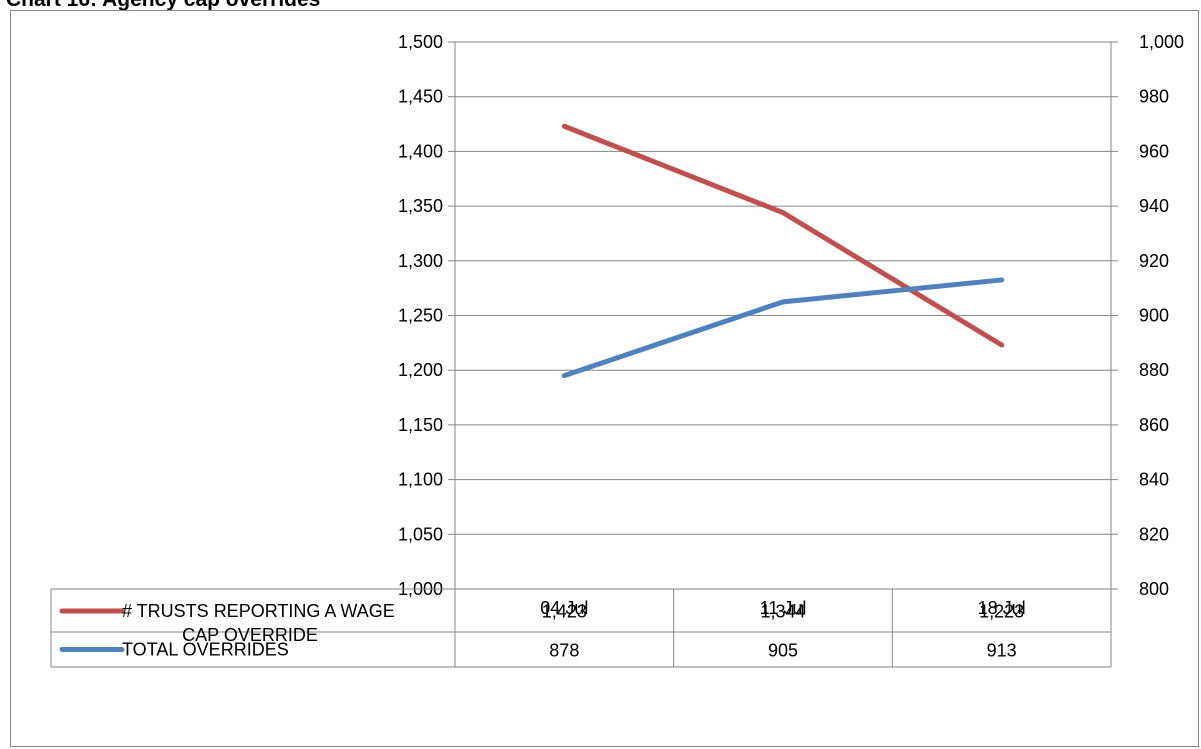 Image resolution: width=1201 pixels, height=749 pixels. Describe the element at coordinates (420, 206) in the screenshot. I see `left-axis-tick-label: 1,350` at that location.